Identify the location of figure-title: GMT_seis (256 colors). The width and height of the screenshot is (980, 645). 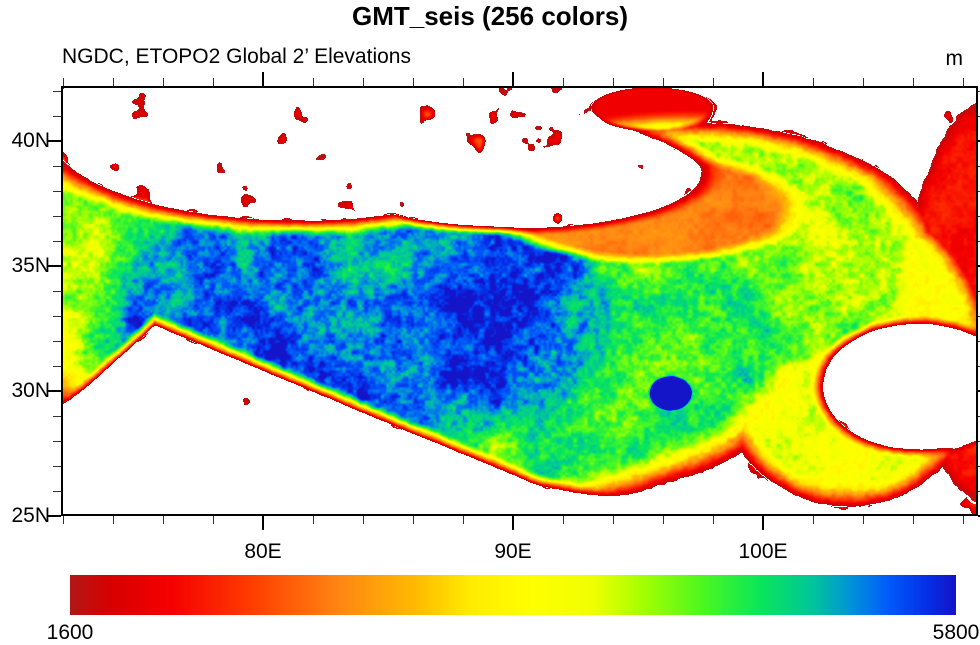
(490, 16).